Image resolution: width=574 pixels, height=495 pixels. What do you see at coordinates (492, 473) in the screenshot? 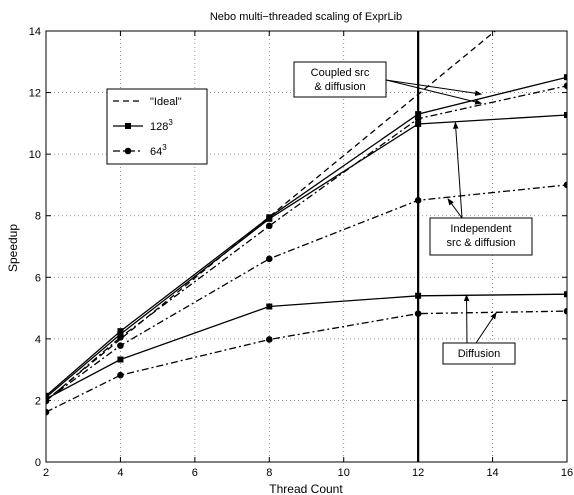
I see `x-tick-label: 14` at bounding box center [492, 473].